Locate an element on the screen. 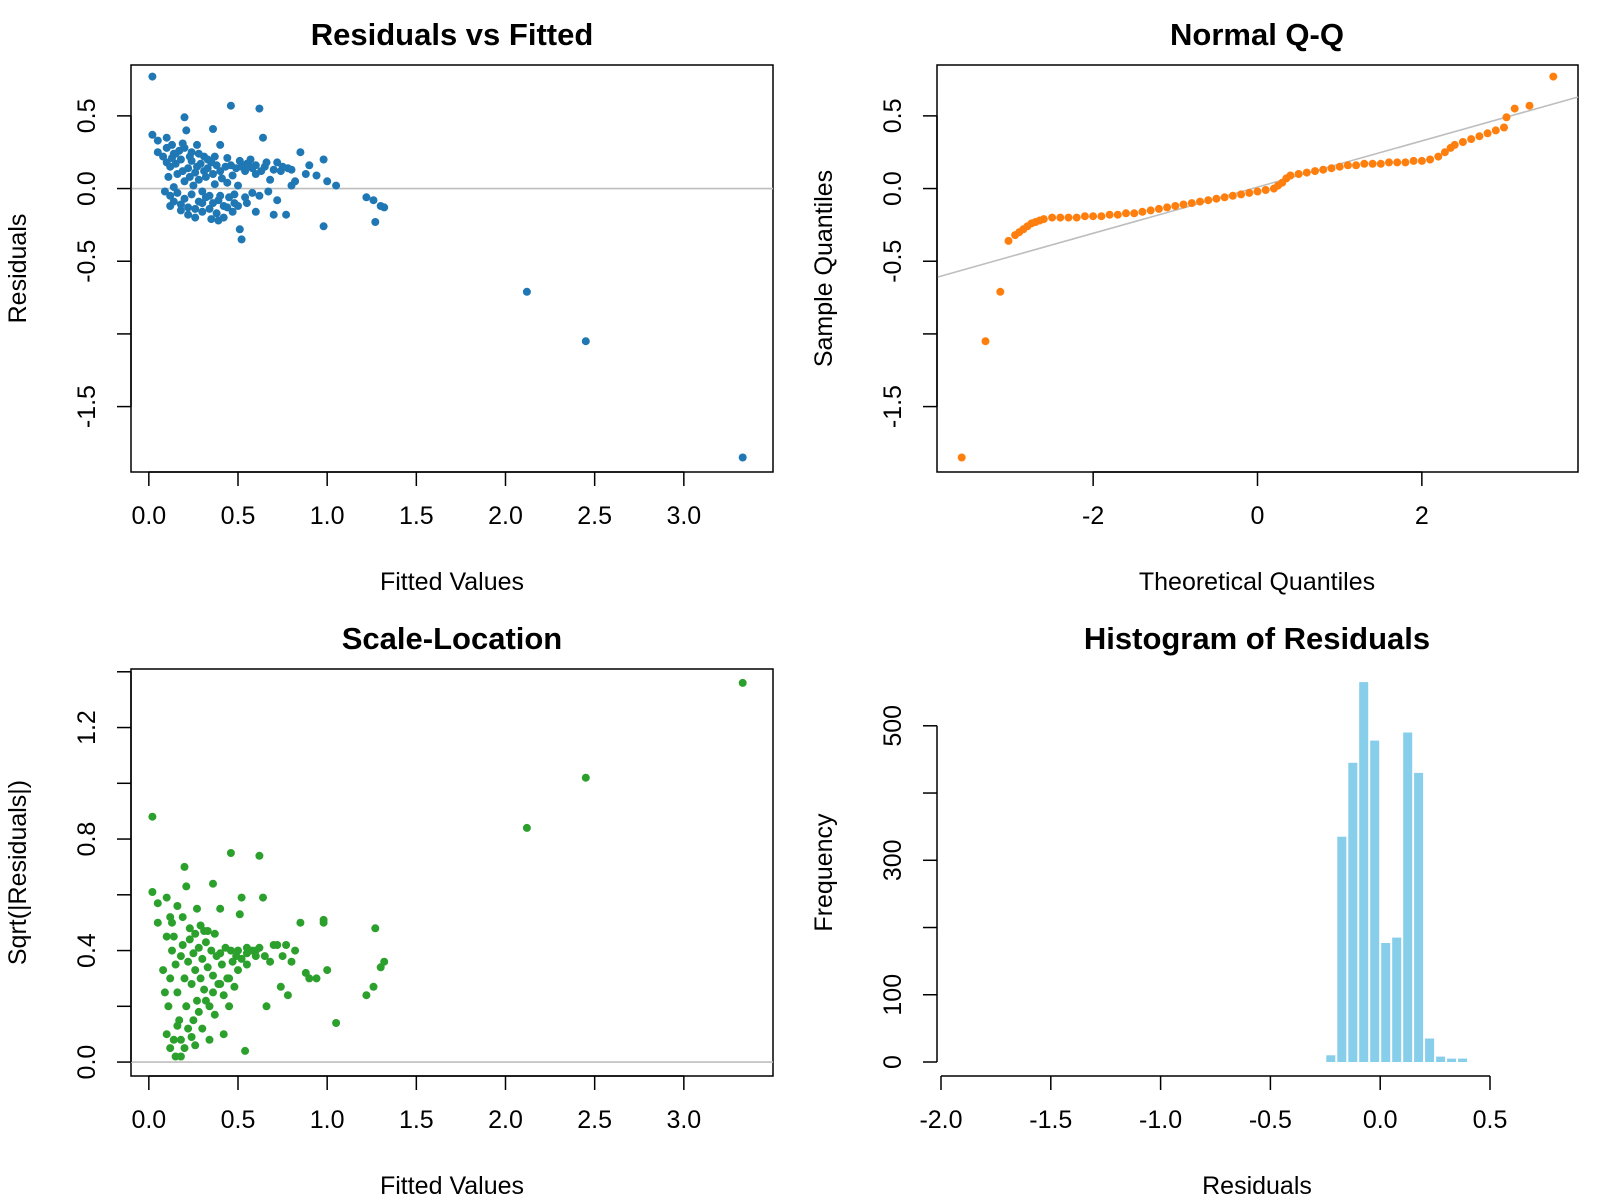 This screenshot has height=1200, width=1600. x-tick-label: 0.5 is located at coordinates (238, 516).